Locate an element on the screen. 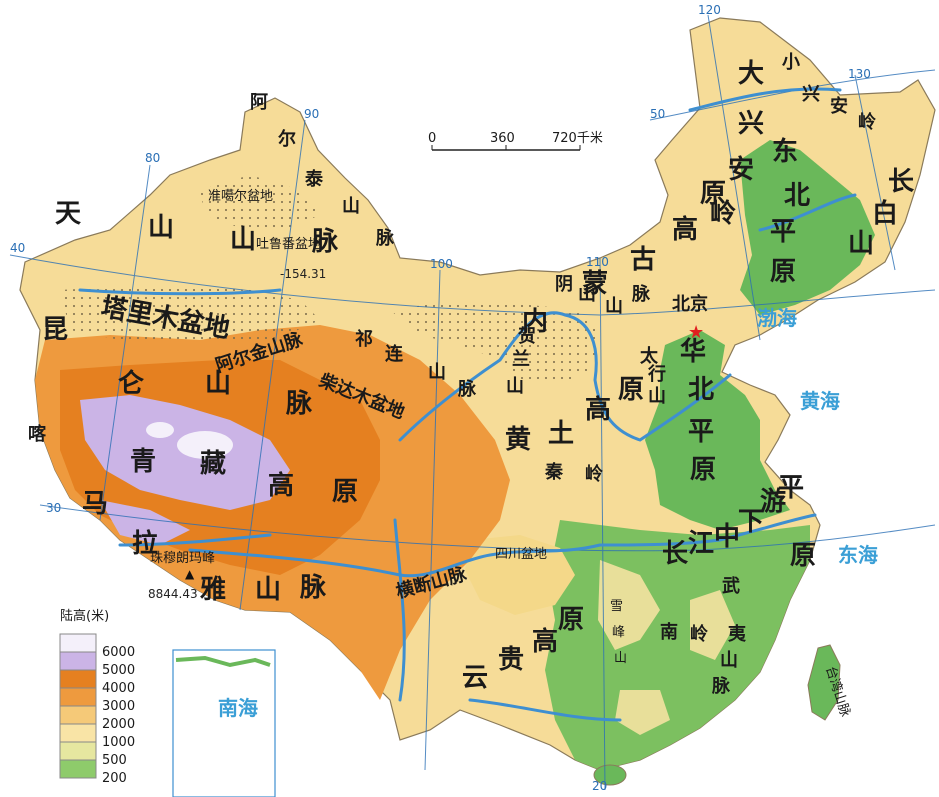 The image size is (939, 797). svg-text: 贵 is located at coordinates (511, 660).